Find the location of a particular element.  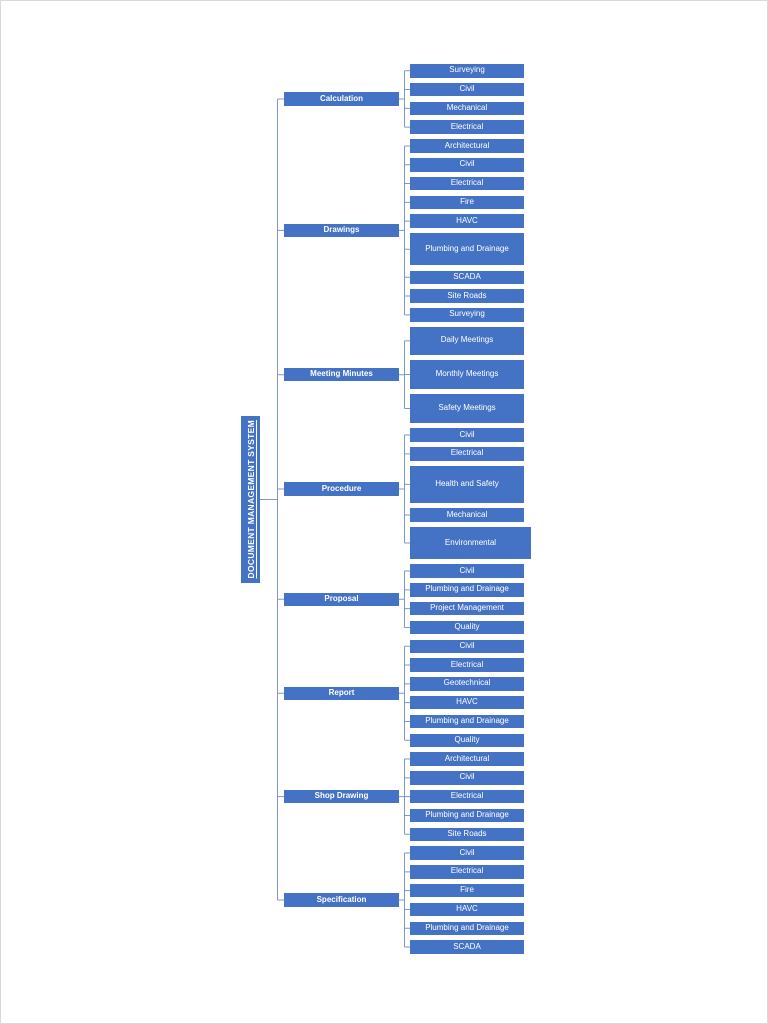

child-node-safety-meetings: Safety Meetings is located at coordinates (467, 408).